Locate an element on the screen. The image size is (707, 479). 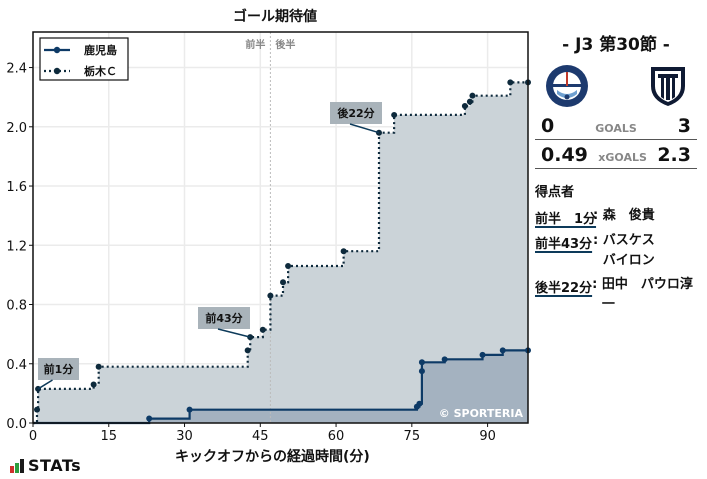
svg-text: 0.0 is located at coordinates (16, 424).